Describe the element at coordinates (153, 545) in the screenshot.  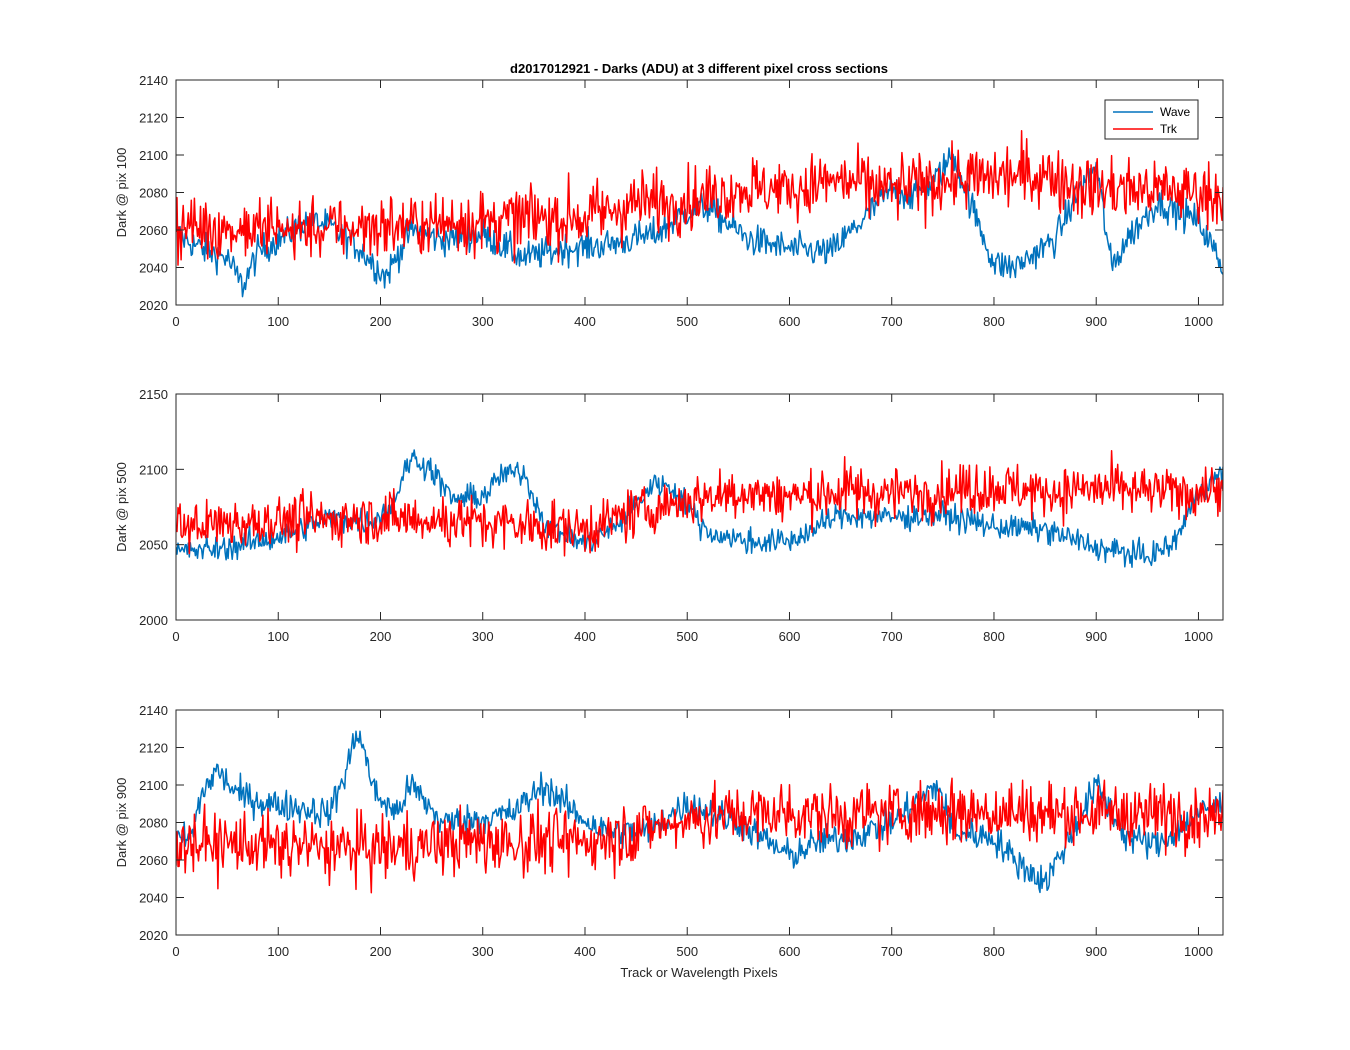
I see `y-tick-label: 2050` at that location.